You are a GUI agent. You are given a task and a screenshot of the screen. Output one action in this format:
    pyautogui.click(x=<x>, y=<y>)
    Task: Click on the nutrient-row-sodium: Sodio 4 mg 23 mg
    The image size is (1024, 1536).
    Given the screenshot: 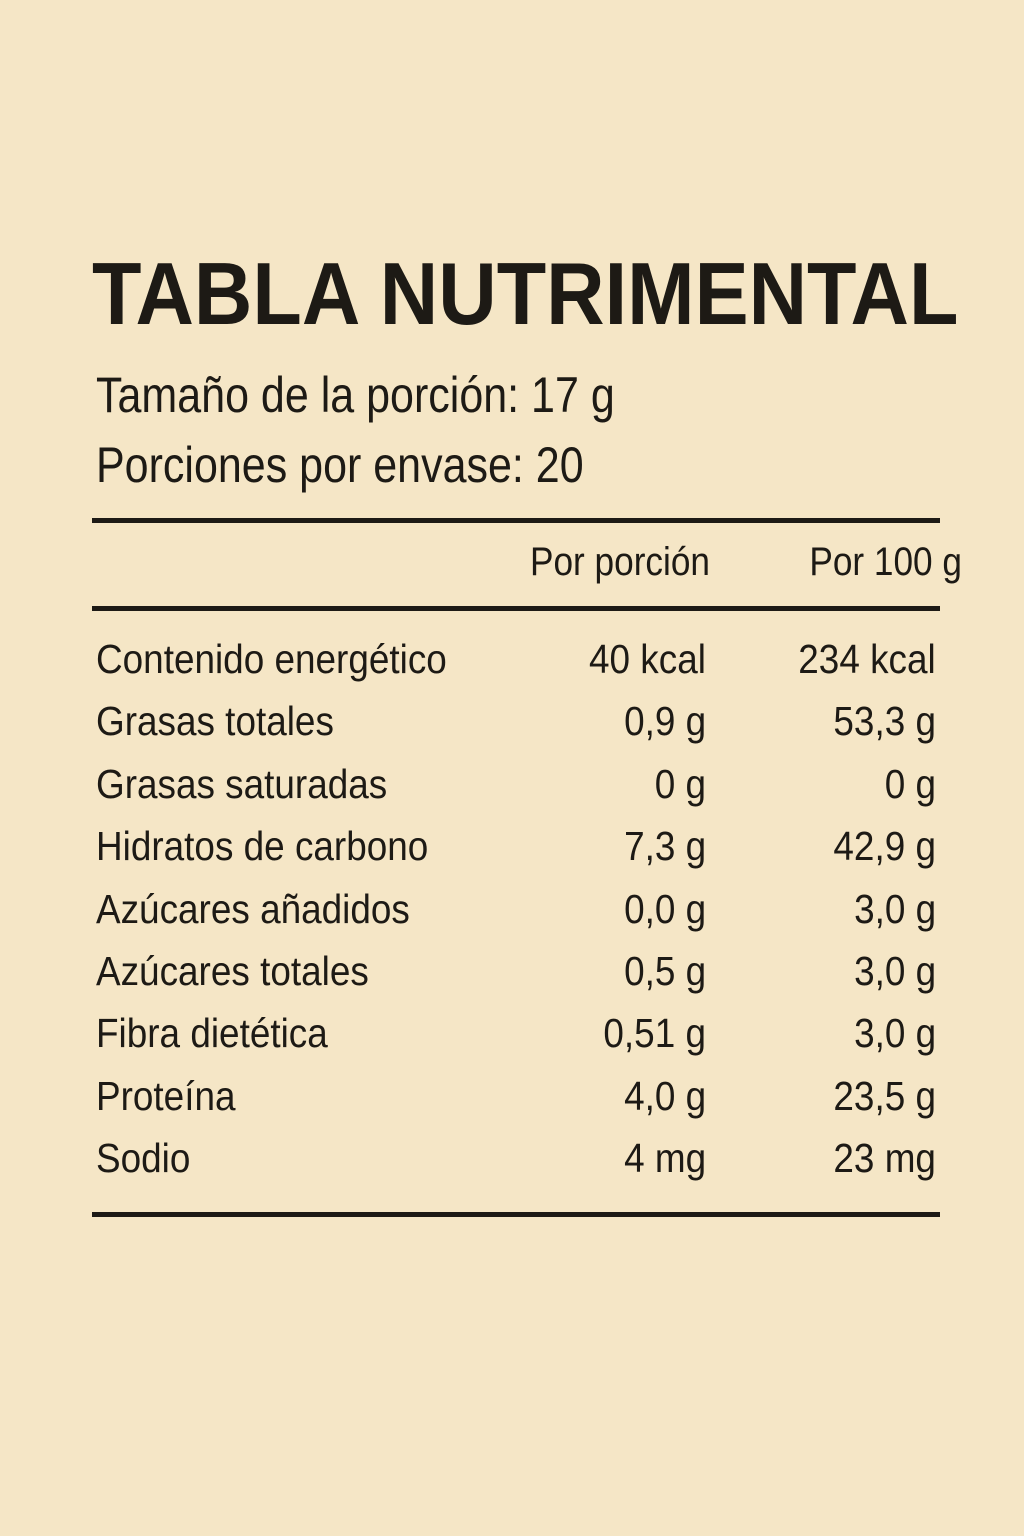 What is the action you would take?
    pyautogui.click(x=516, y=1158)
    